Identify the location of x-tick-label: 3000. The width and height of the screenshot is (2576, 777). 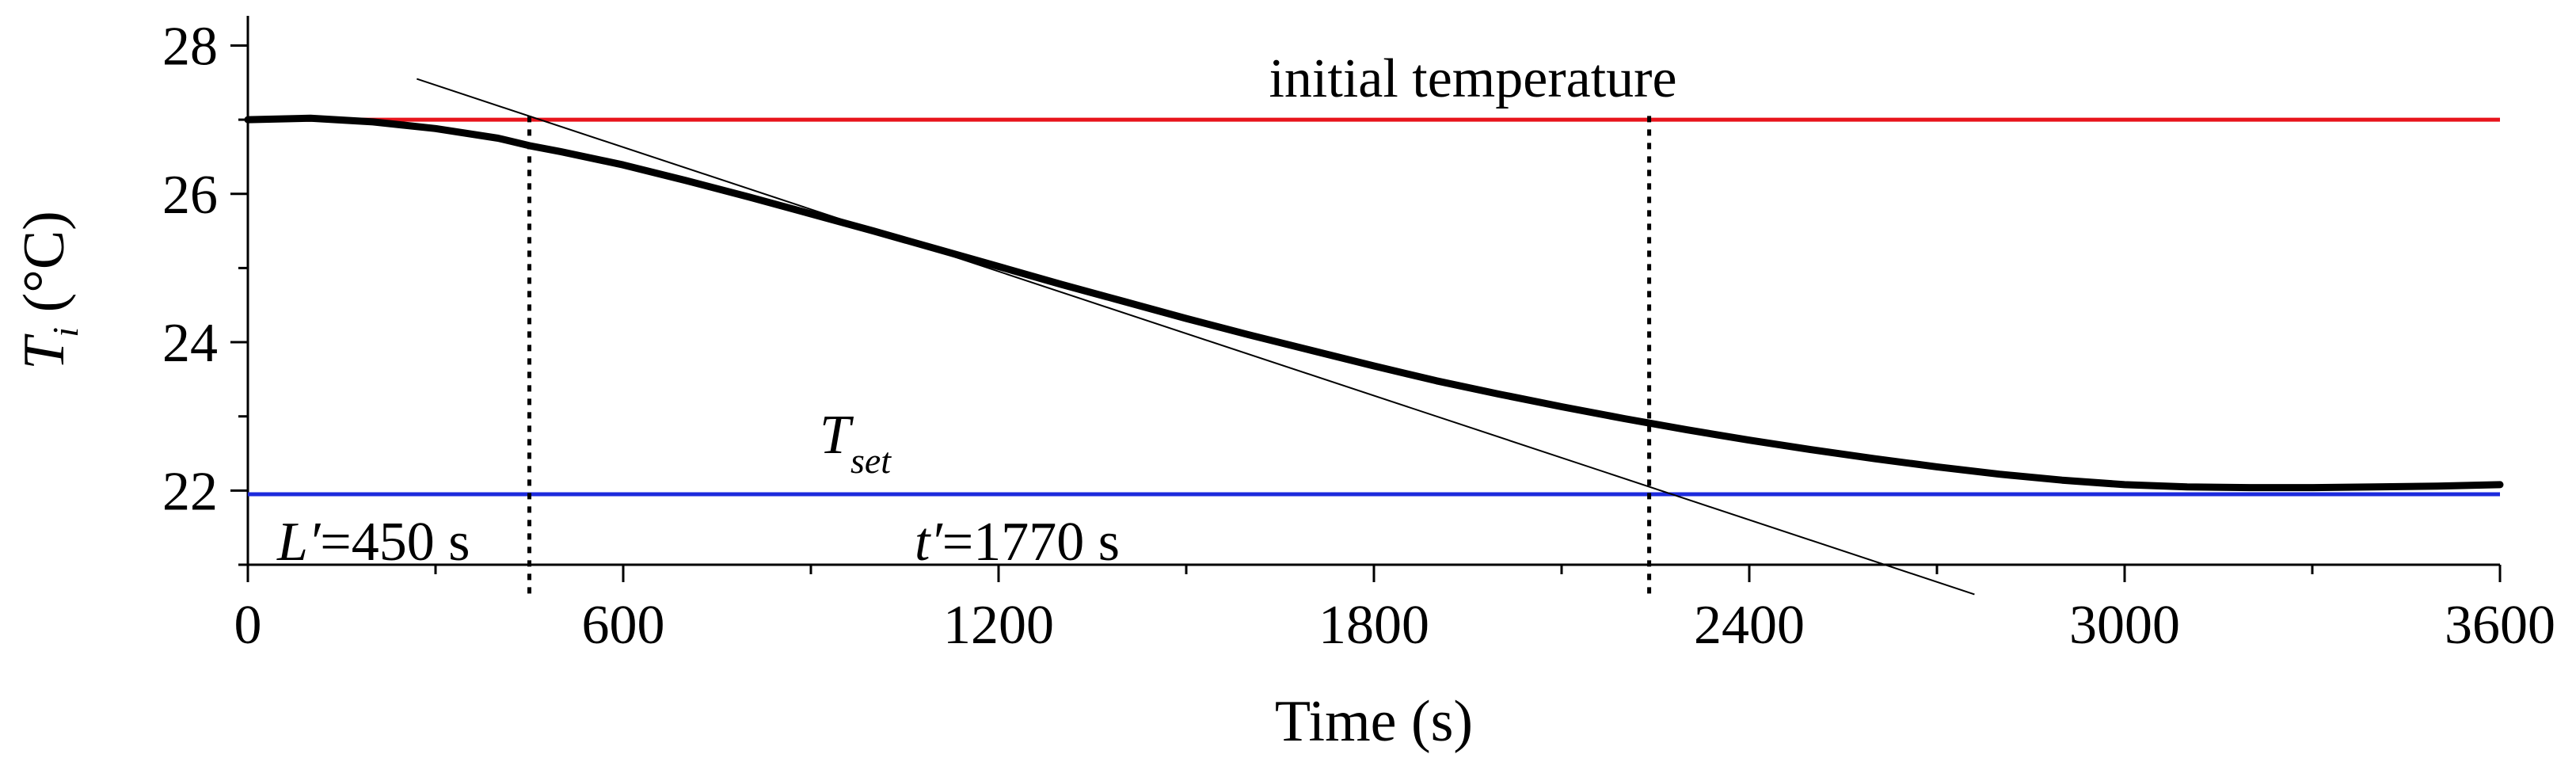
(2124, 625).